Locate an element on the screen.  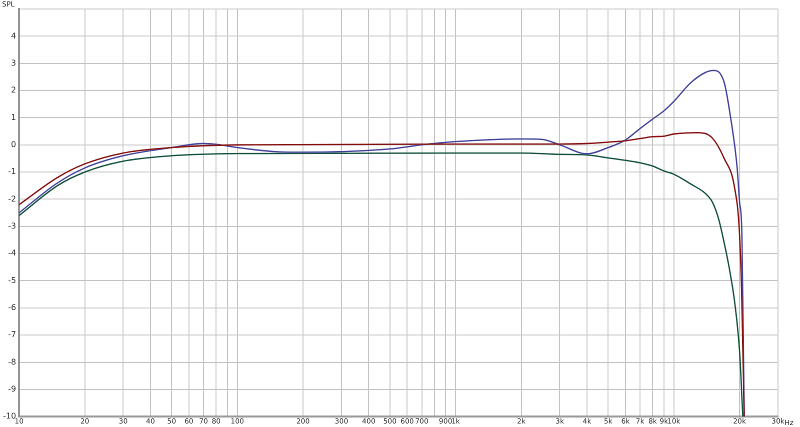
y-tick-label: -1 is located at coordinates (12, 171).